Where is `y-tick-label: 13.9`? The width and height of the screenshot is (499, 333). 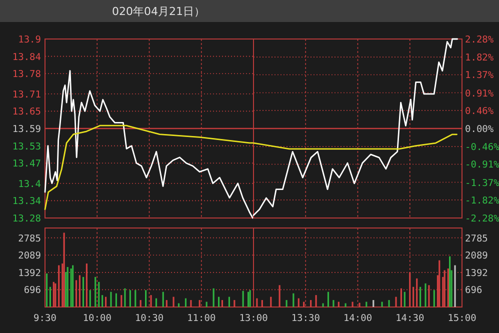
y-tick-label: 13.9 is located at coordinates (30, 40).